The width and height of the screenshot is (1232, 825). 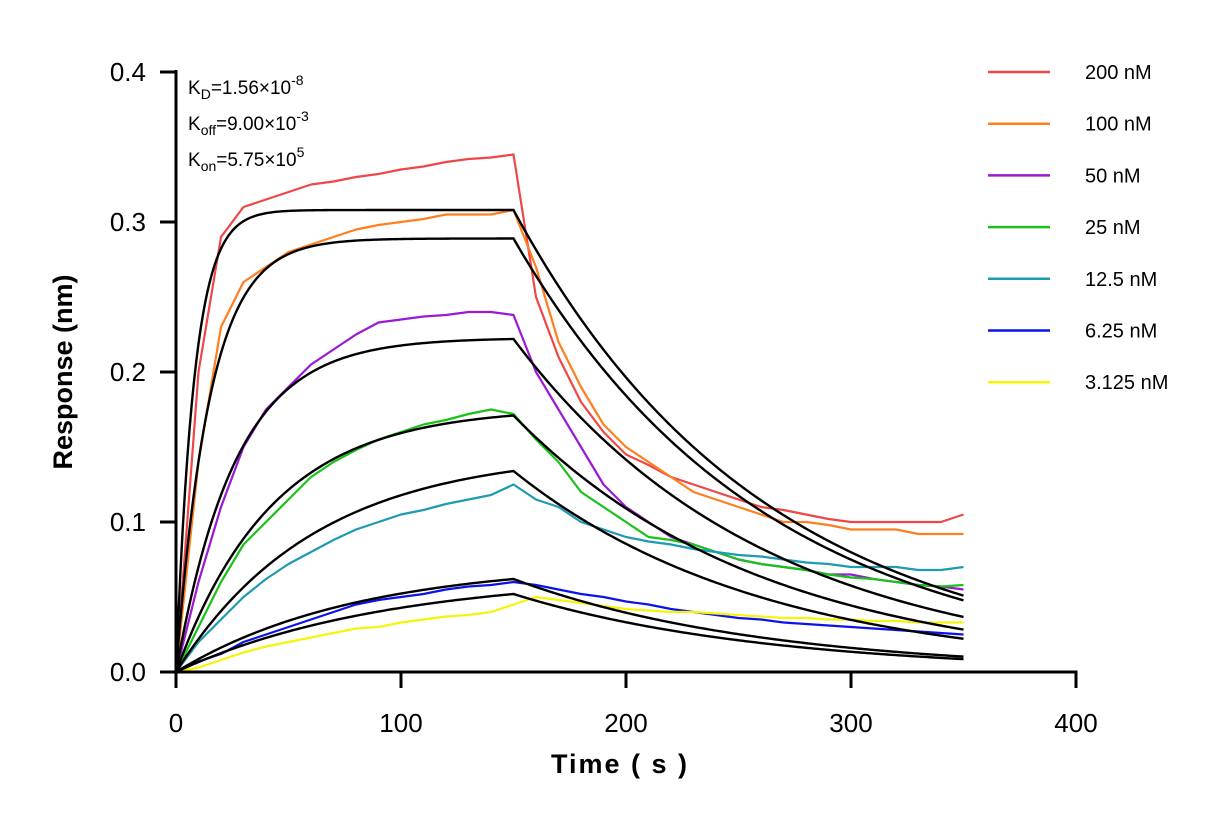 I want to click on y-tick-label: 0.3, so click(x=128, y=222).